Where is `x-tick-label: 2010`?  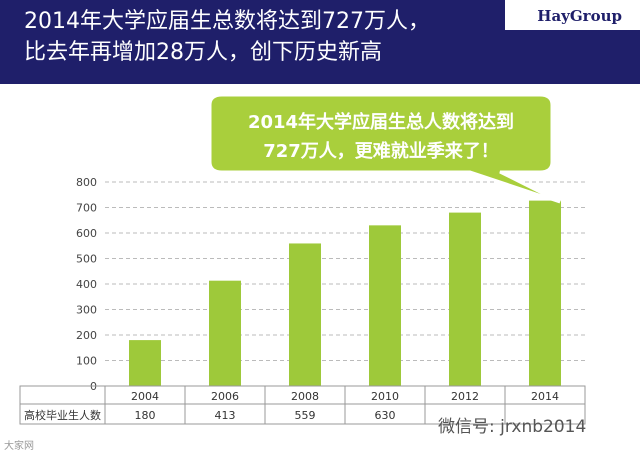
x-tick-label: 2010 is located at coordinates (385, 396).